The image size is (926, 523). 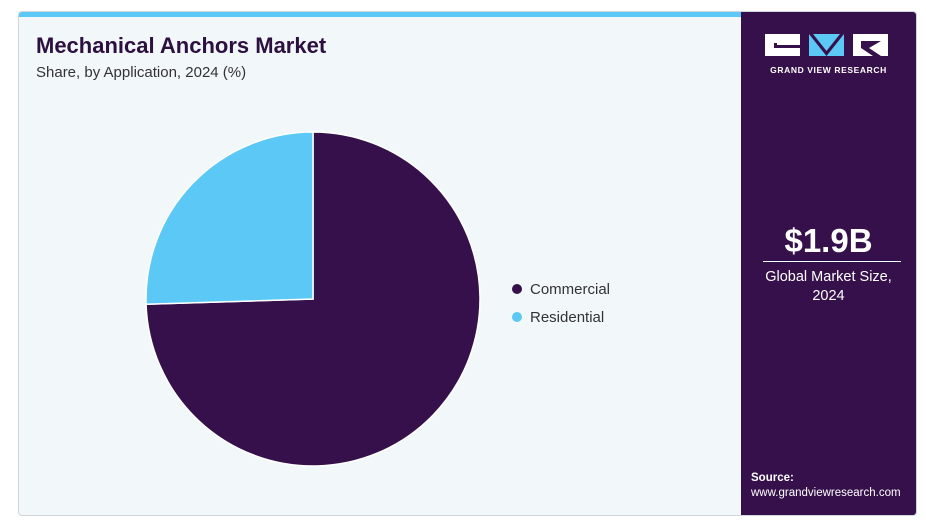 What do you see at coordinates (517, 289) in the screenshot?
I see `legend-swatch-commercial` at bounding box center [517, 289].